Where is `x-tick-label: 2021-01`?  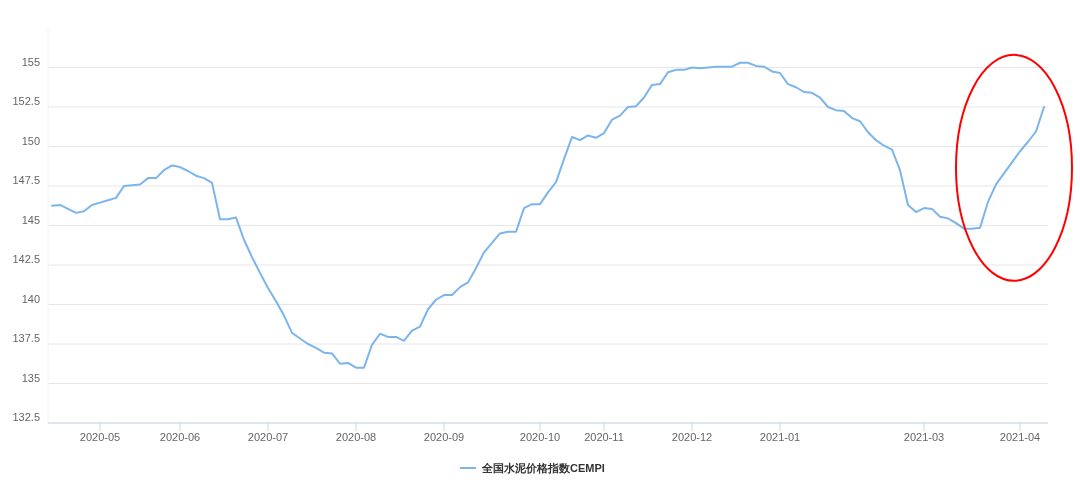 x-tick-label: 2021-01 is located at coordinates (780, 437).